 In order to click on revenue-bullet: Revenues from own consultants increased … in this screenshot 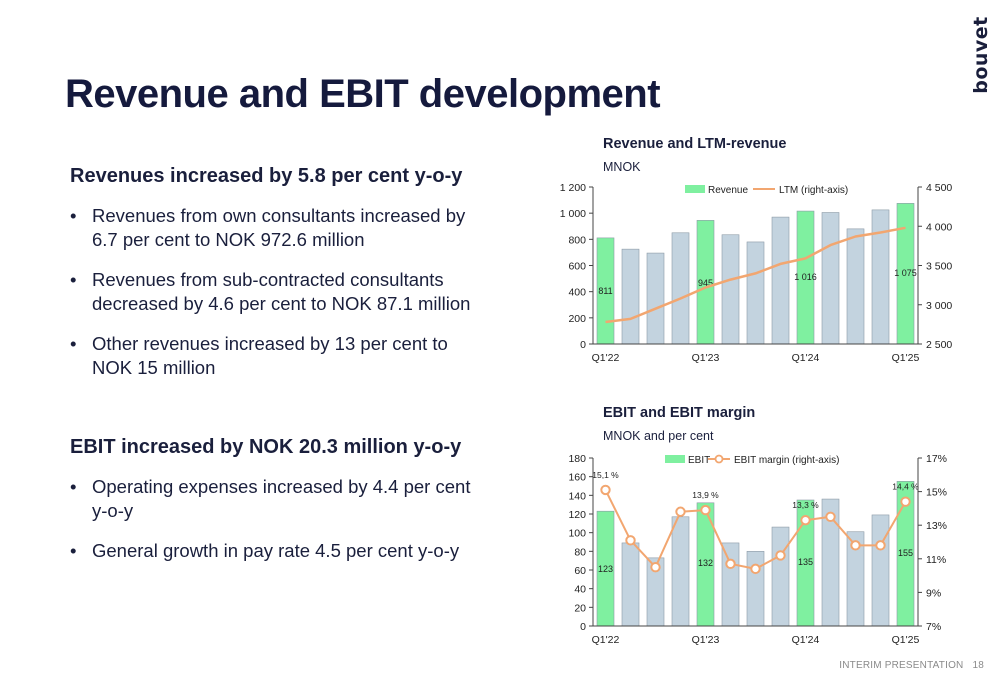, I will do `click(280, 228)`.